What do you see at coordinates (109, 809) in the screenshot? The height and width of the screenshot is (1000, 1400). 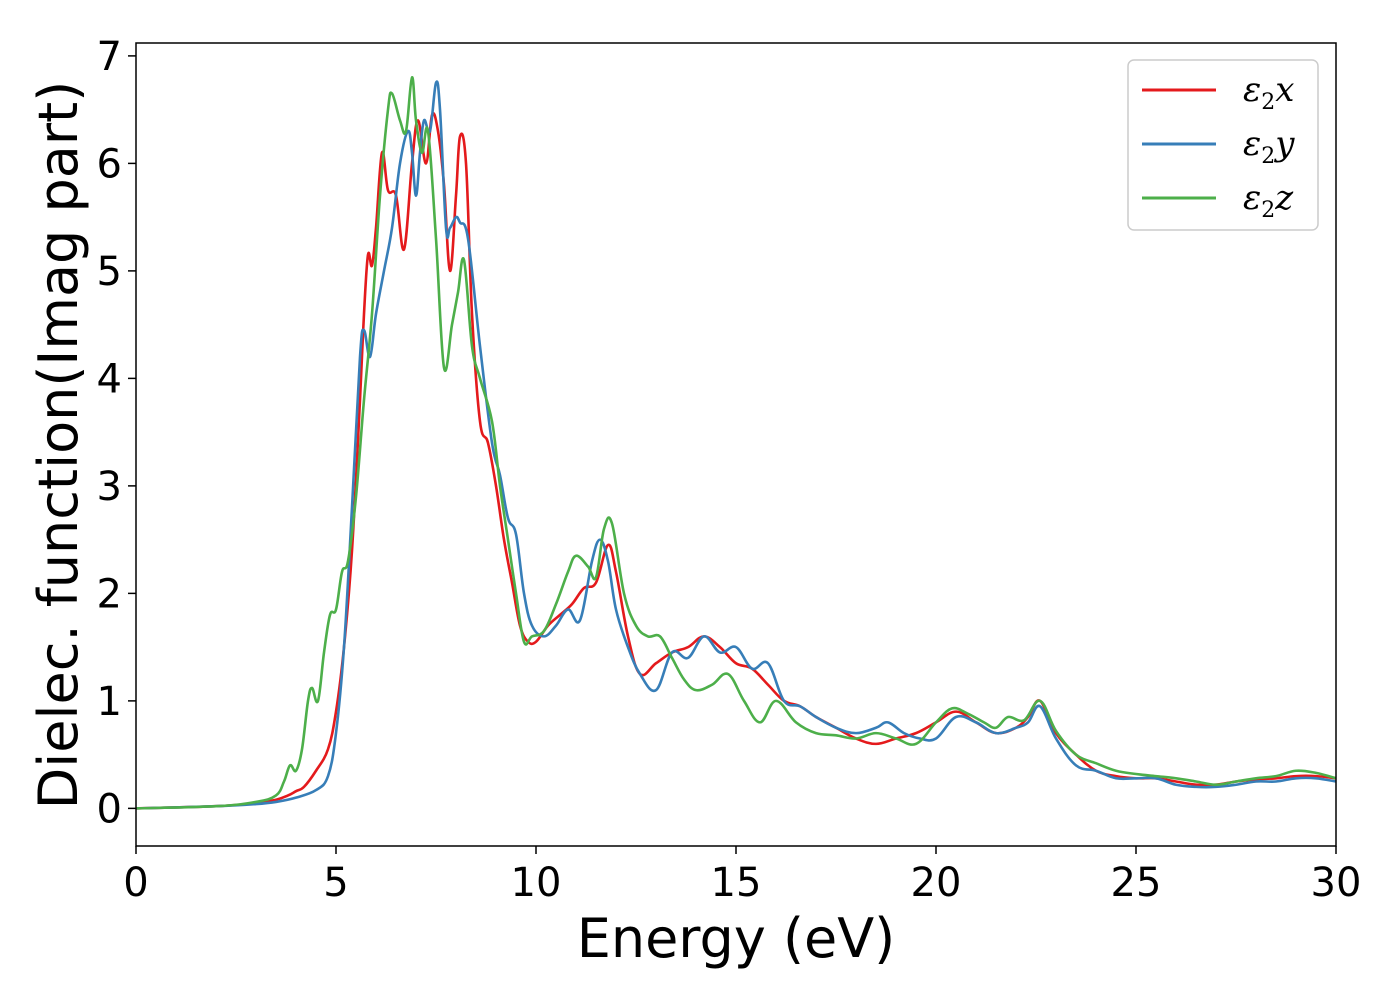 I see `y-tick-label: 0` at bounding box center [109, 809].